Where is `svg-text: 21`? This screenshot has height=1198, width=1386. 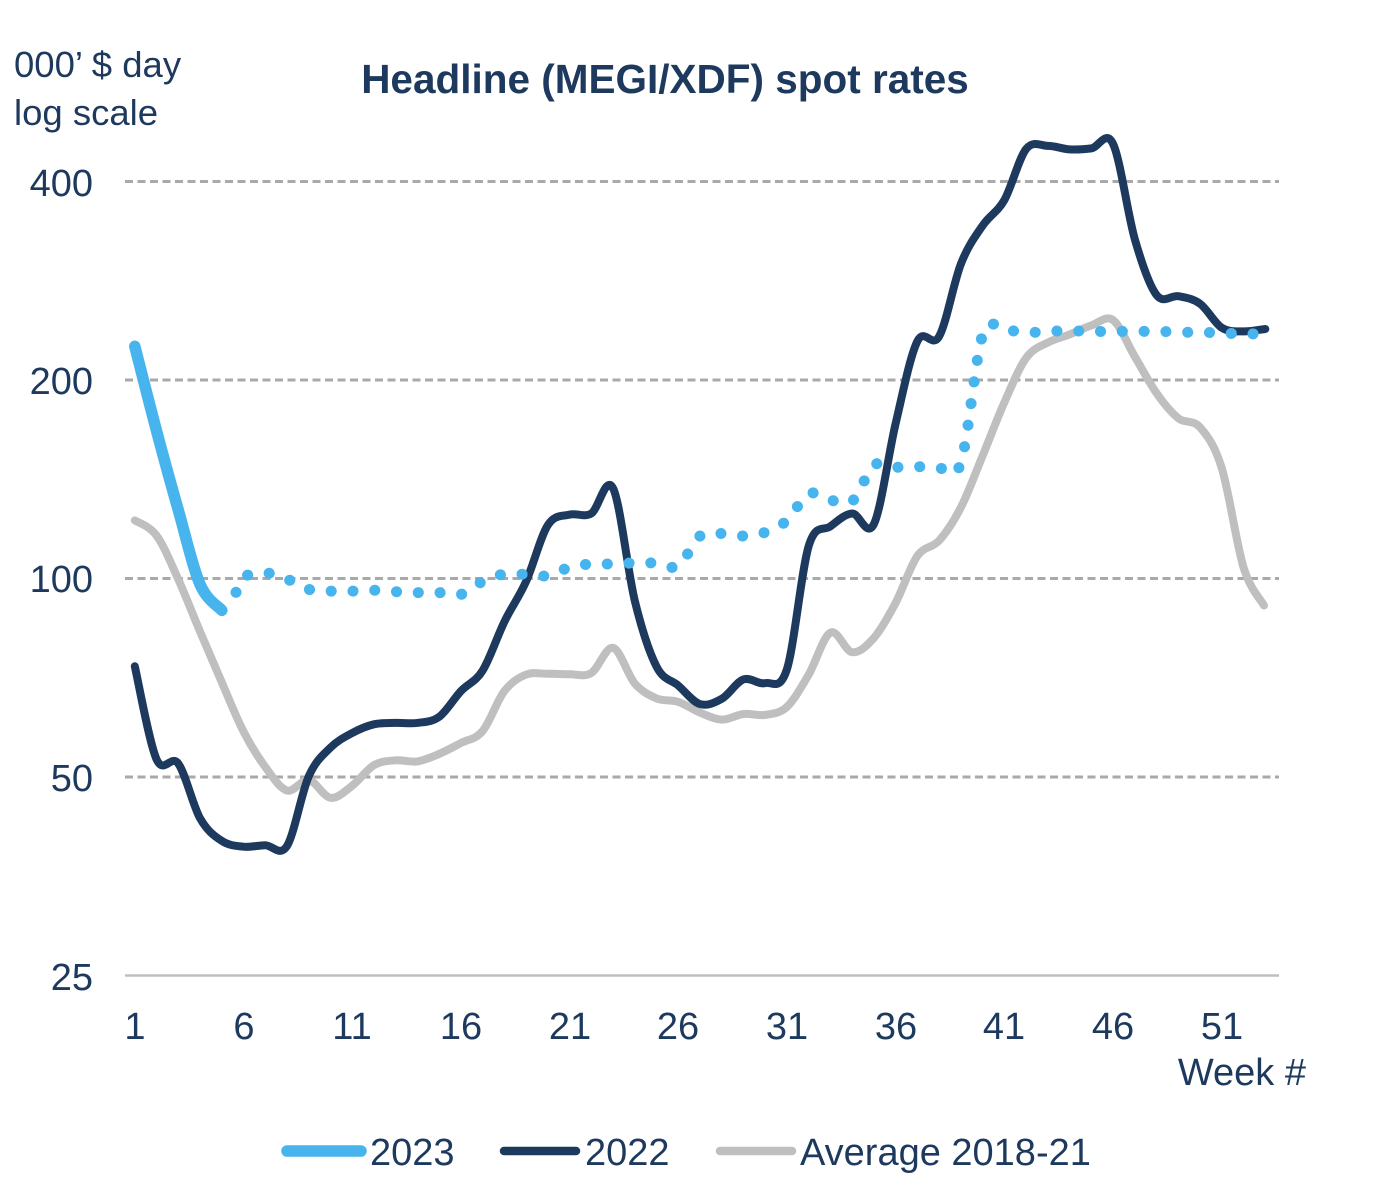
svg-text: 21 is located at coordinates (570, 1027).